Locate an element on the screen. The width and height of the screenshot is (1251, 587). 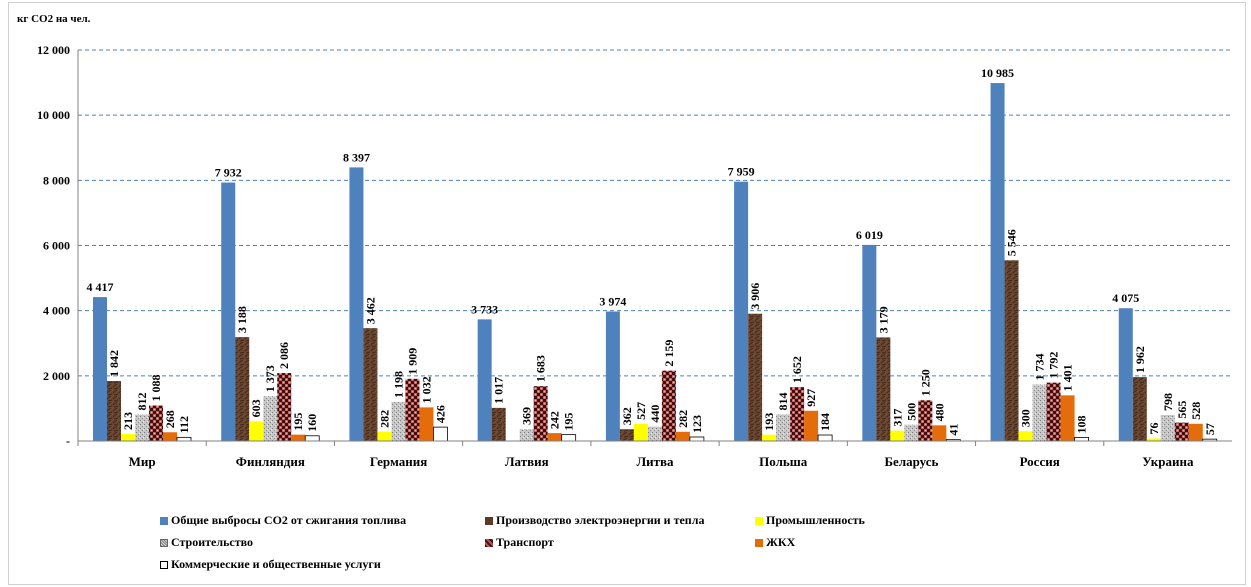
y-tick-label: 2 000 is located at coordinates (56, 376).